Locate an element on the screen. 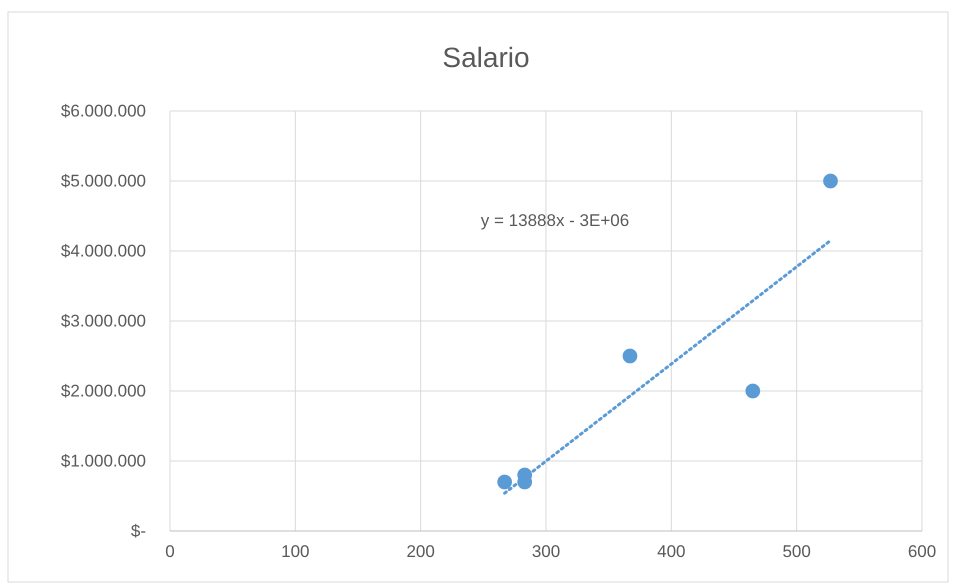 The width and height of the screenshot is (956, 587). y-tick-label: $1.000.000 is located at coordinates (103, 460).